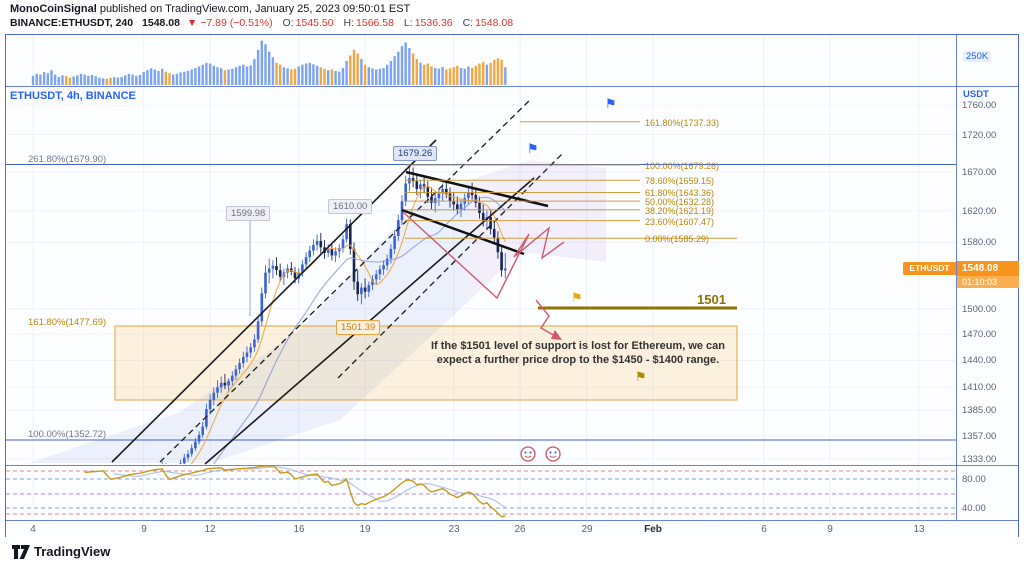 Image resolution: width=1024 pixels, height=568 pixels. Describe the element at coordinates (976, 94) in the screenshot. I see `price-scale-currency: USDT` at that location.